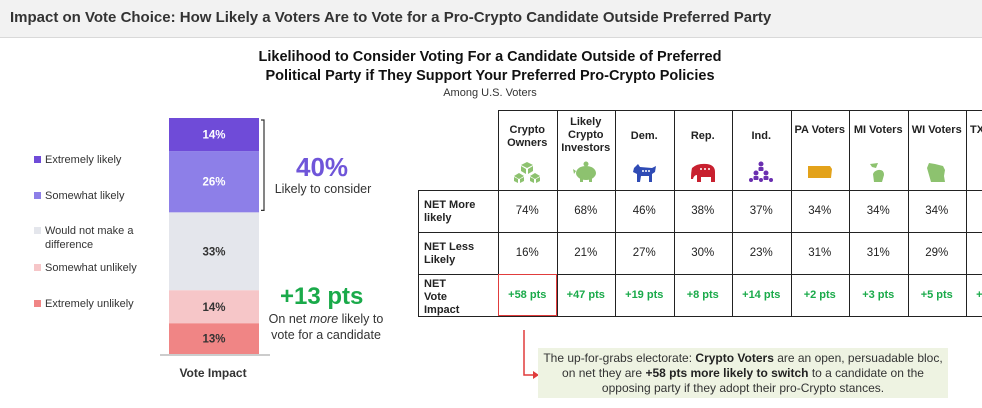  Describe the element at coordinates (89, 238) in the screenshot. I see `legend-label: Would not make a difference` at that location.